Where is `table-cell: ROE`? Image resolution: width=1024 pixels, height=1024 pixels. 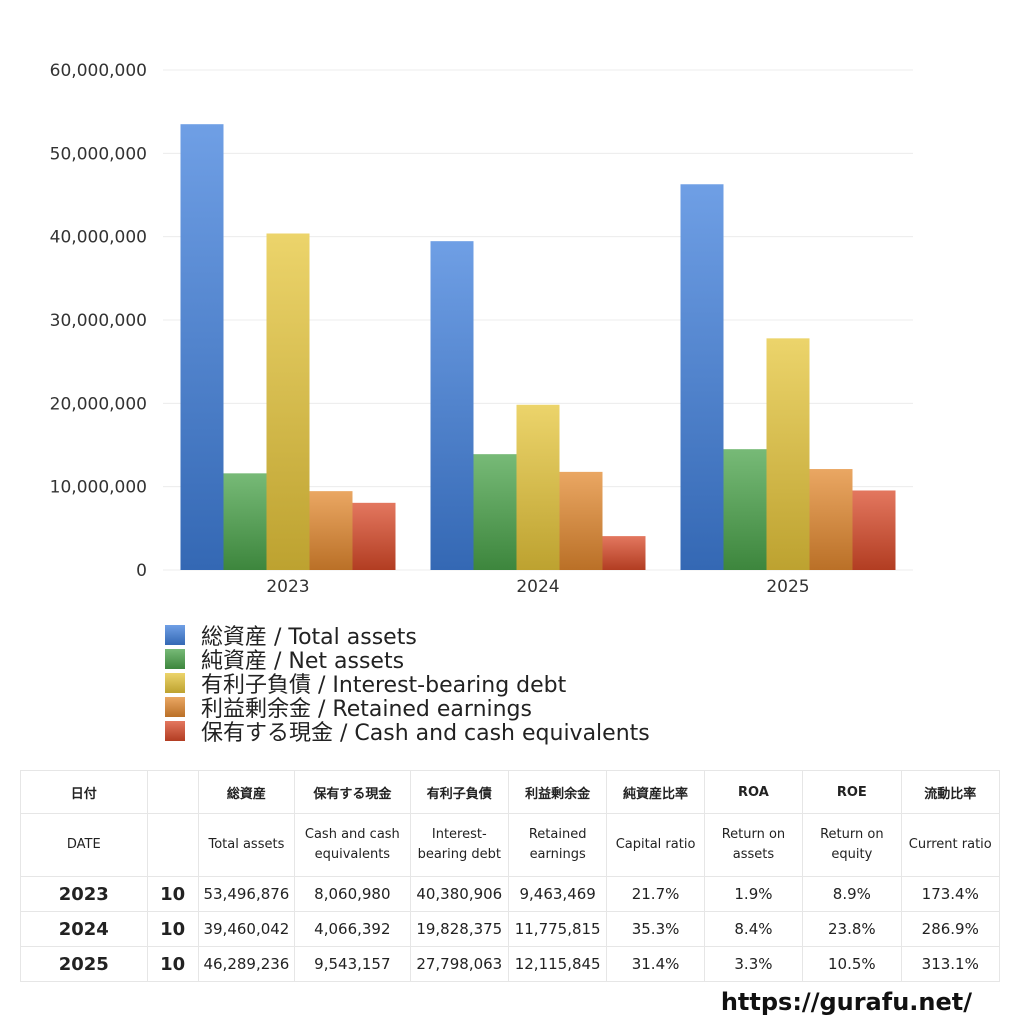
table-cell: ROE is located at coordinates (852, 792).